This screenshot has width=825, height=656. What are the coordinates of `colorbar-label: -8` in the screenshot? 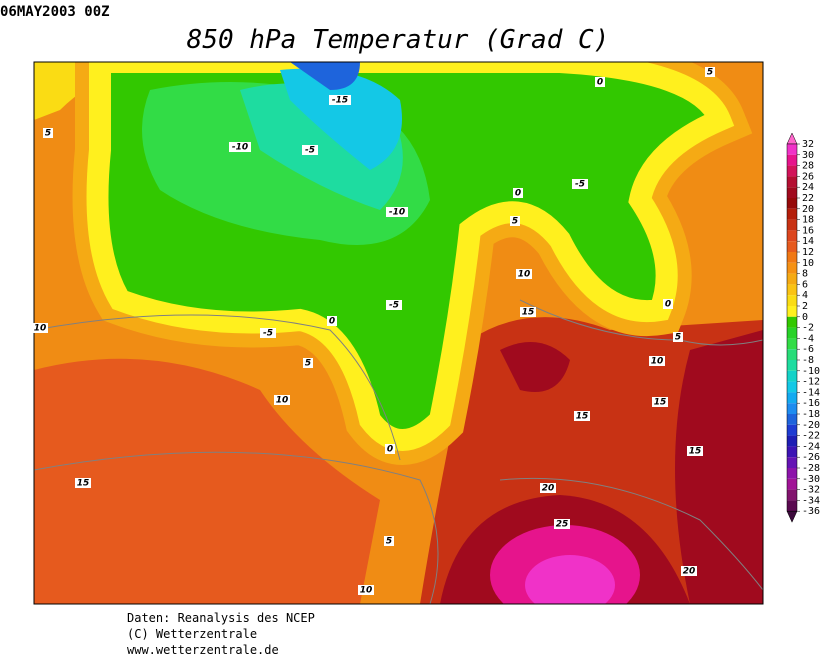 It's located at (808, 360).